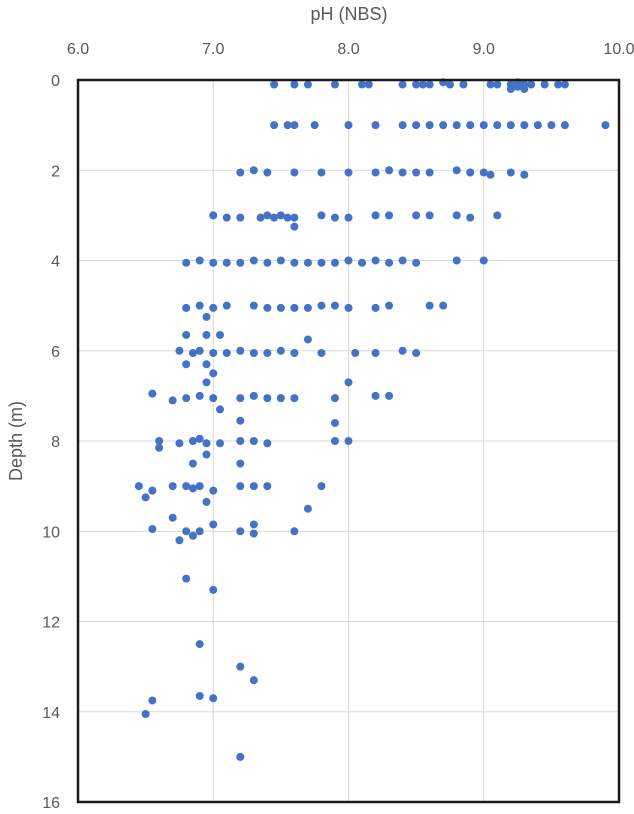 The width and height of the screenshot is (634, 814). I want to click on x-tick-labels: 6.0 7.0 8.0 9.0 10.0, so click(350, 49).